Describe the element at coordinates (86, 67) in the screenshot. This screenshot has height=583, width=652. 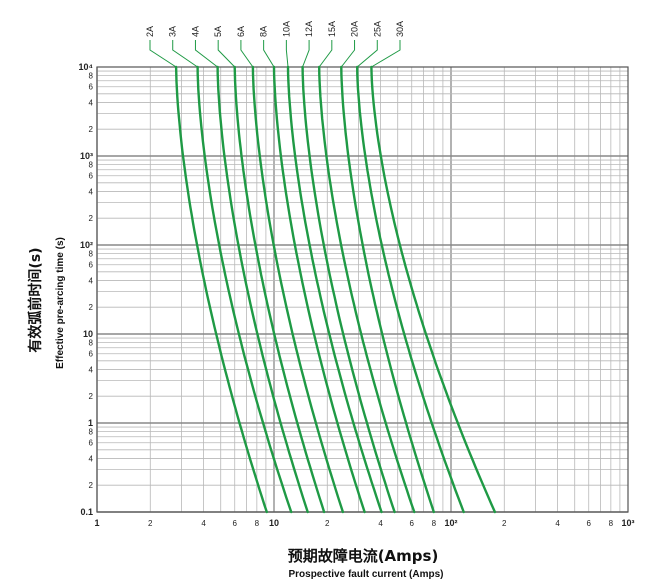
I see `y-tick-label: 10⁴` at that location.